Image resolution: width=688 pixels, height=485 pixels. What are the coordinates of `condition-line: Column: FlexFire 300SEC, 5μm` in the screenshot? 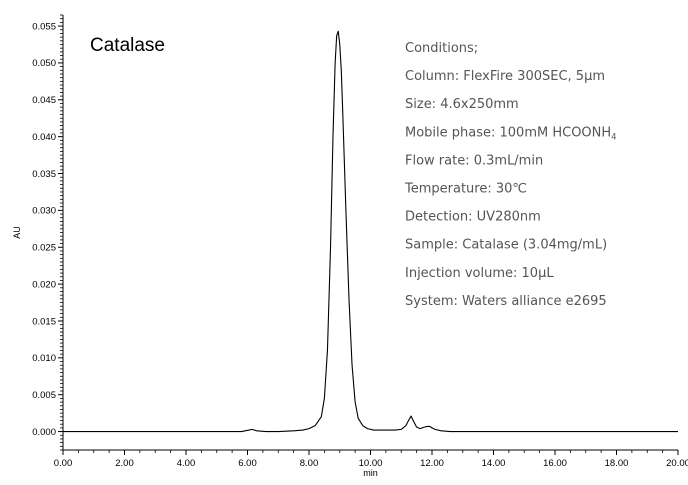 It's located at (505, 76).